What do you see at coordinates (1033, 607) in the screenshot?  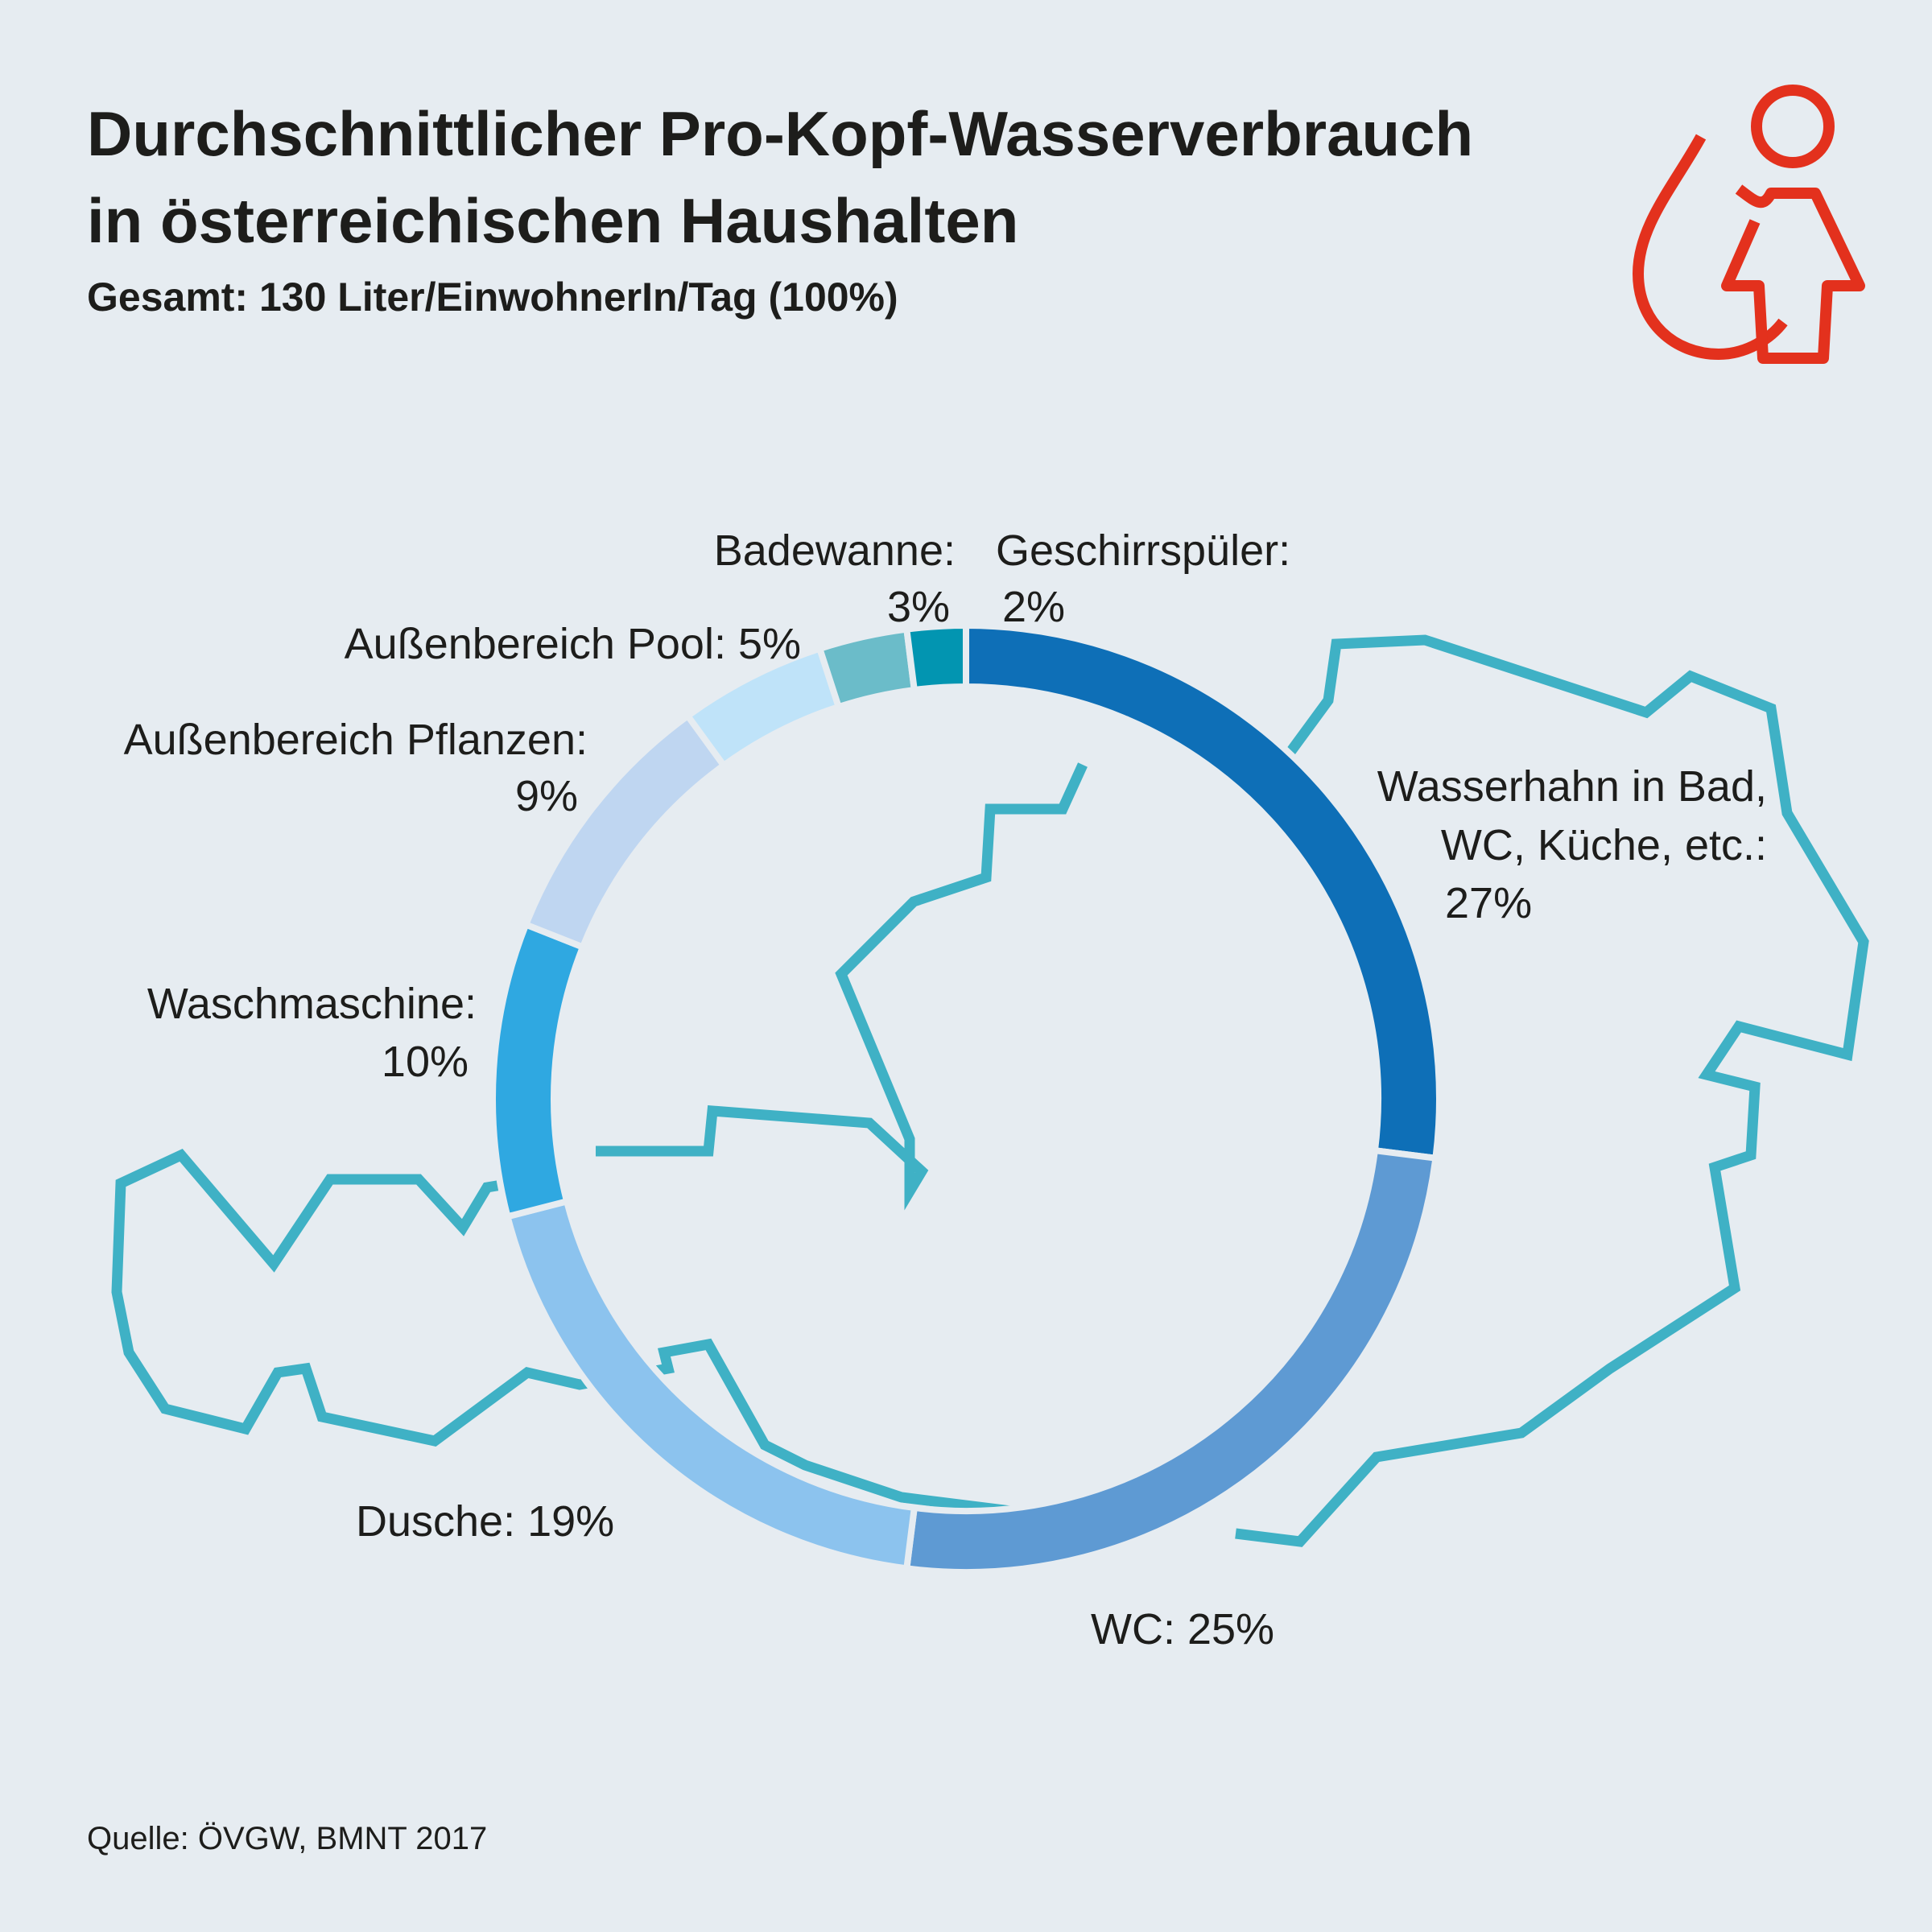 I see `label-geschirrspueler-value: 2%` at bounding box center [1033, 607].